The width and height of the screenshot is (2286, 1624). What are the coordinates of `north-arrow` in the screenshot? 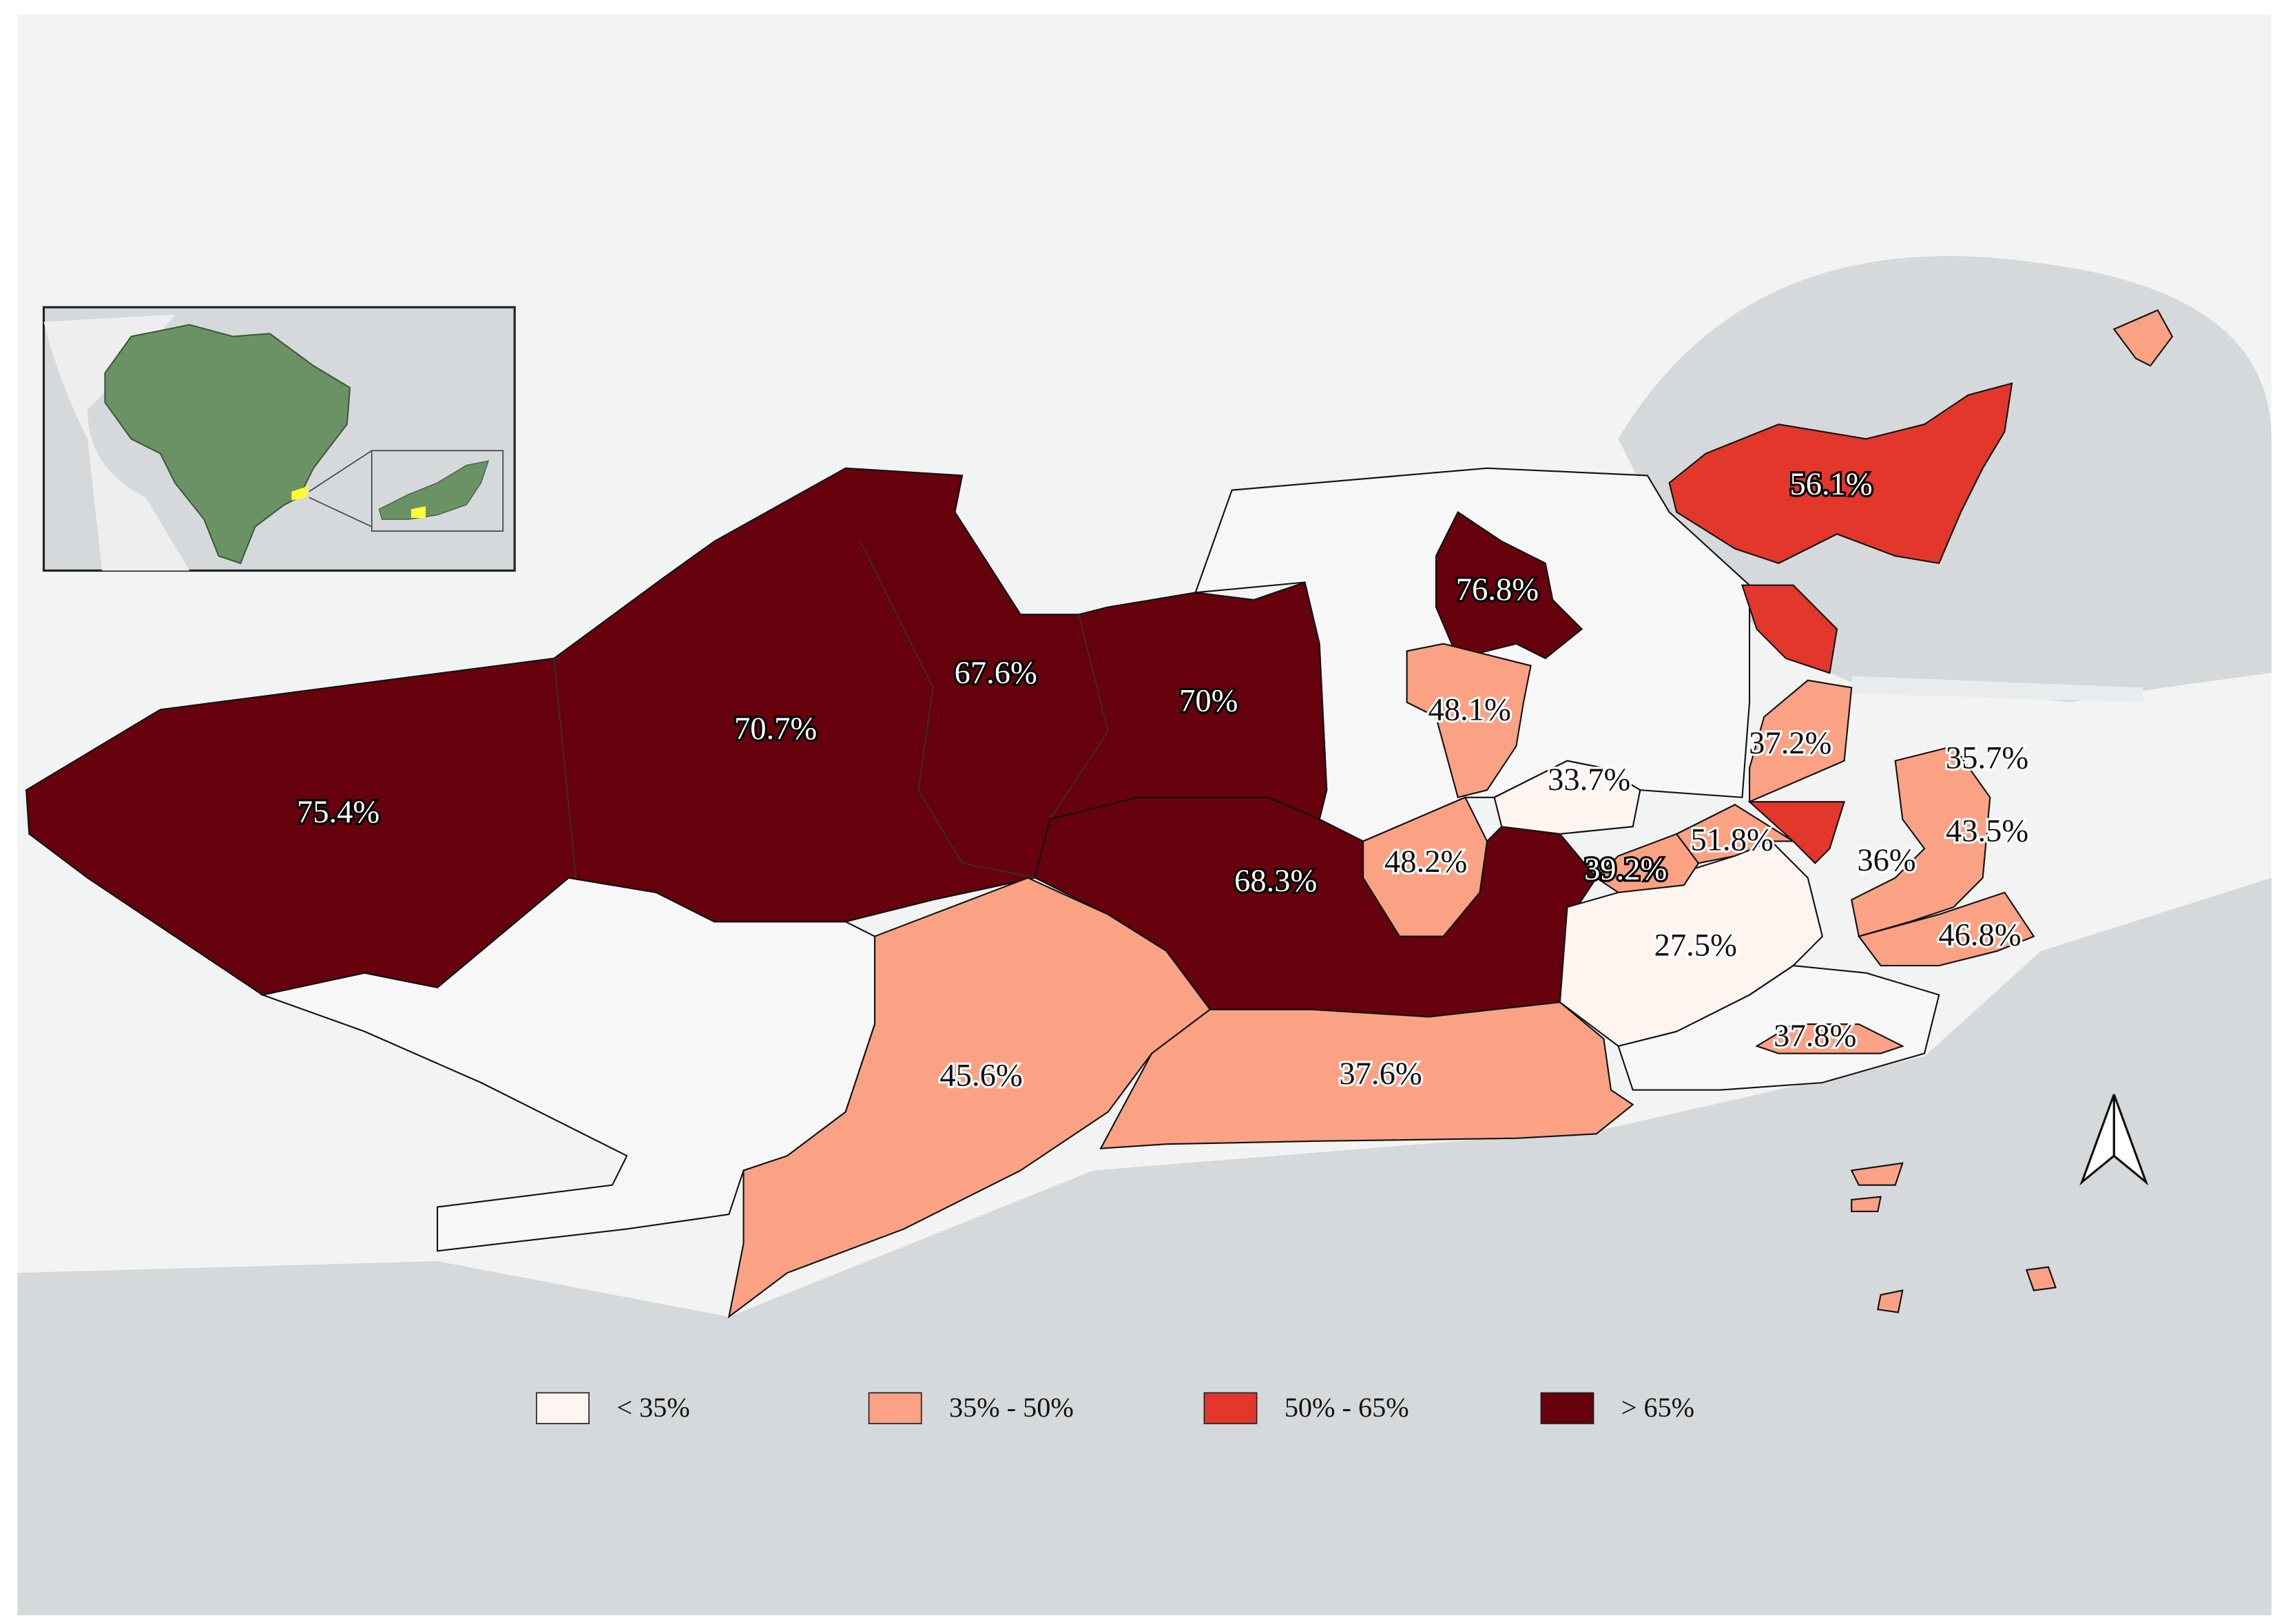 It's located at (2114, 1140).